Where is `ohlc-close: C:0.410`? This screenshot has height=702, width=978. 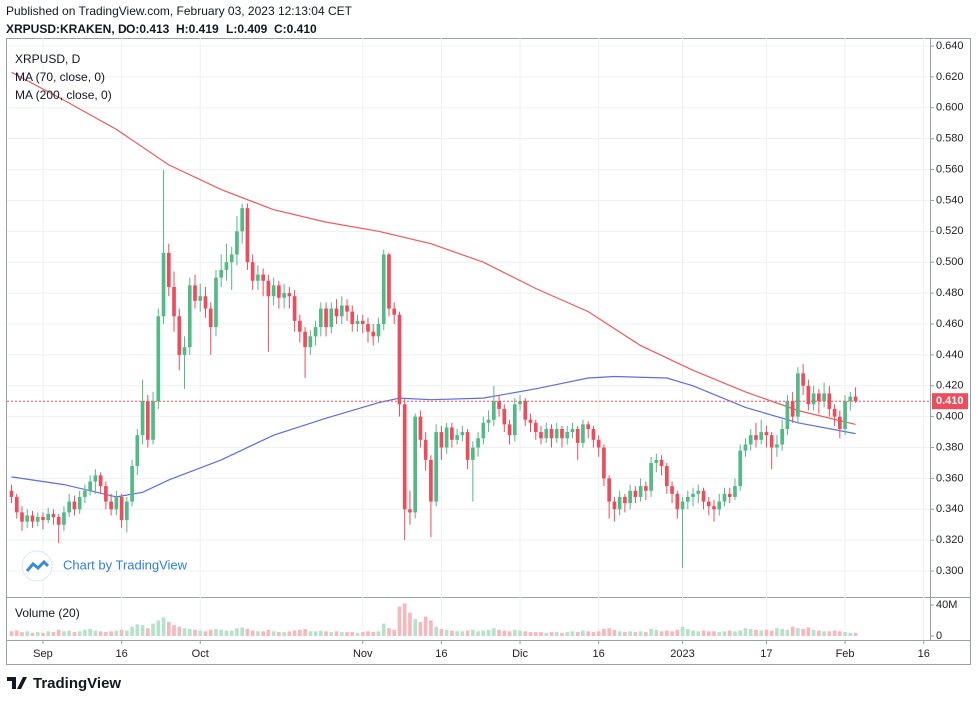
ohlc-close: C:0.410 is located at coordinates (295, 29).